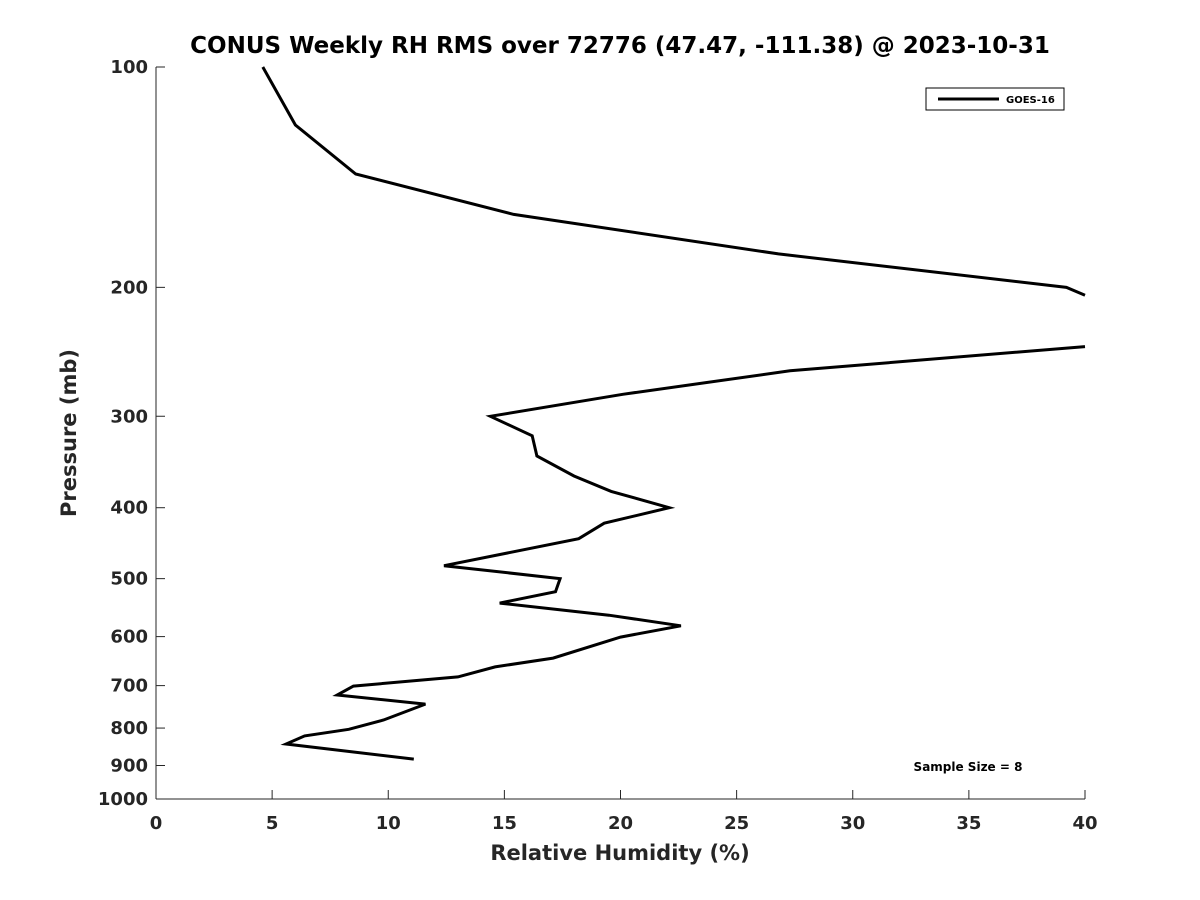 This screenshot has height=900, width=1200. Describe the element at coordinates (129, 686) in the screenshot. I see `y-tick-label: 700` at that location.